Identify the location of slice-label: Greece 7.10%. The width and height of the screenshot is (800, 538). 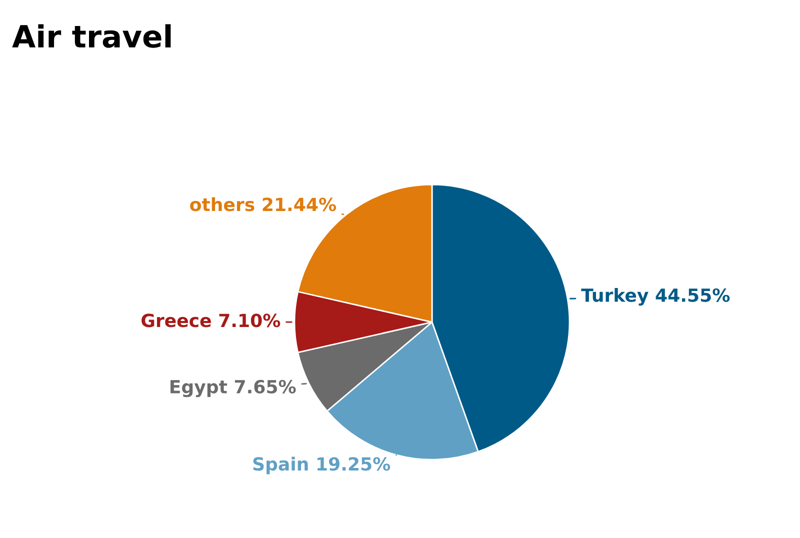
(211, 321).